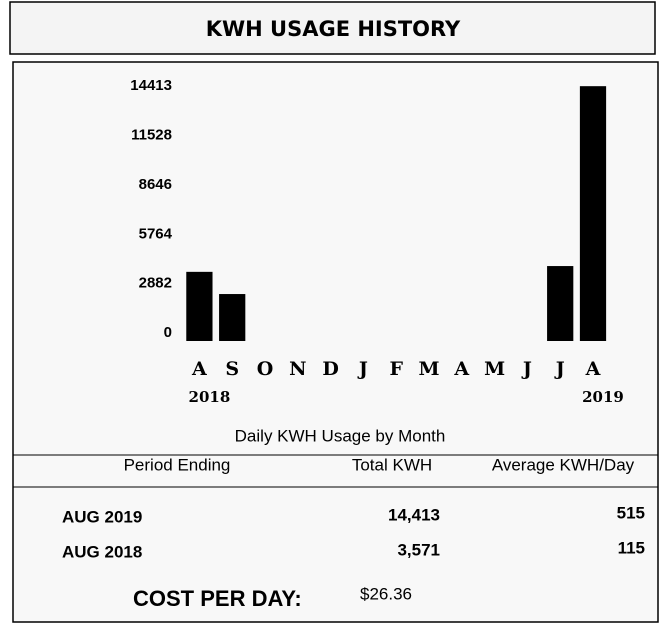  What do you see at coordinates (217, 598) in the screenshot?
I see `cost-label: COST PER DAY:` at bounding box center [217, 598].